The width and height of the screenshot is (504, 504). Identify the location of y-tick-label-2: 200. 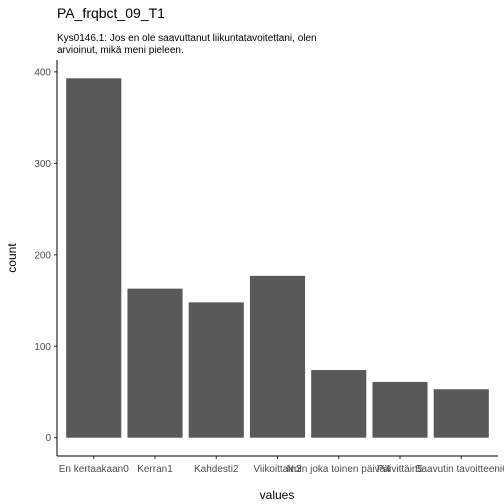
(42, 255).